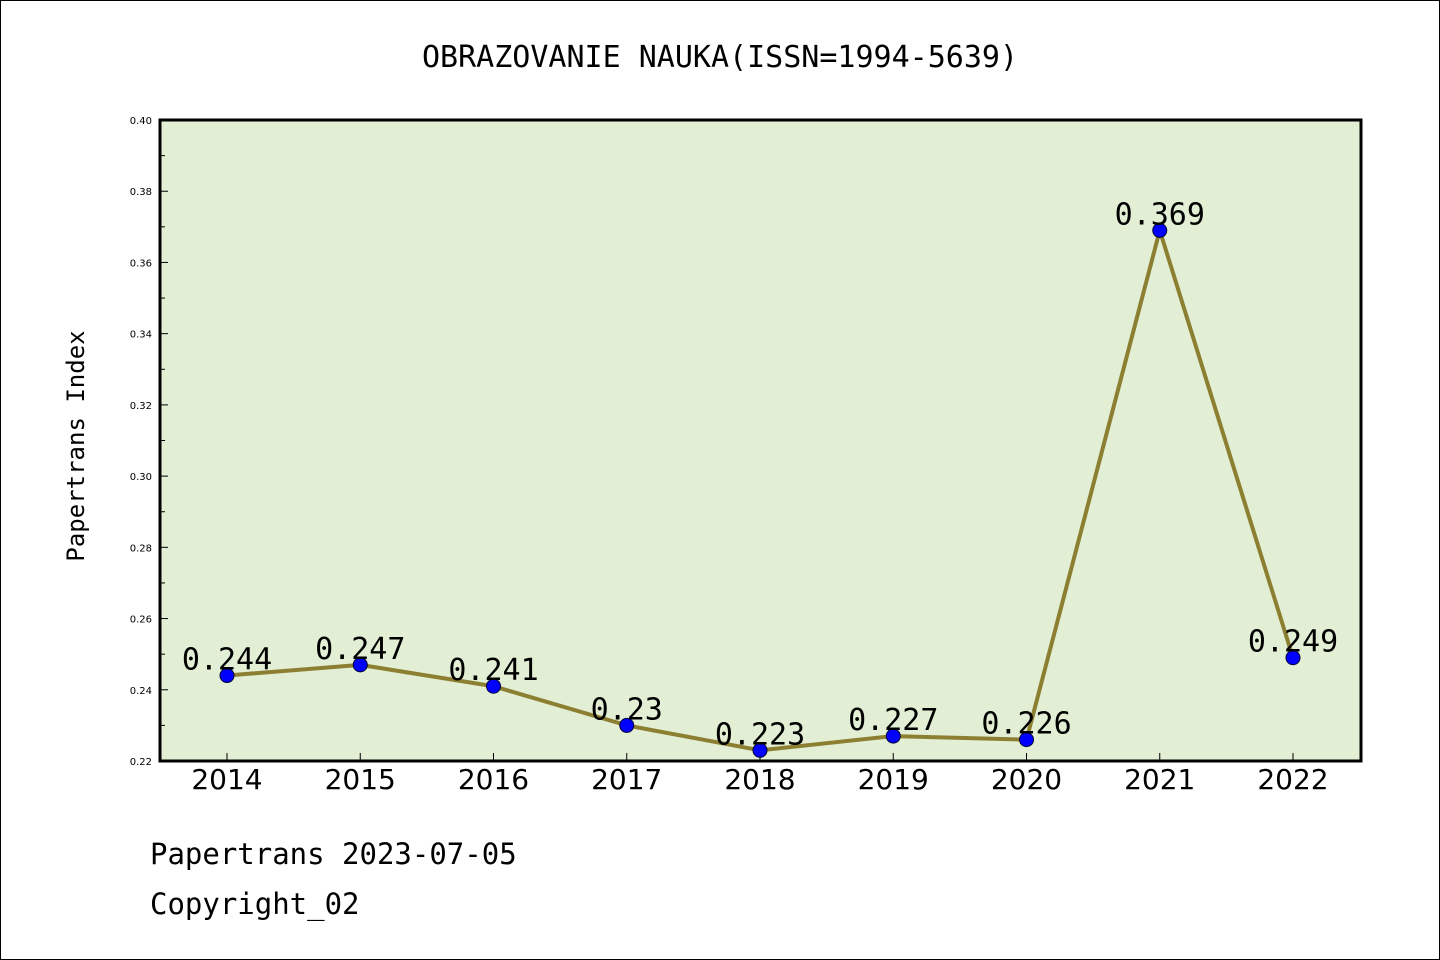 This screenshot has height=960, width=1440. What do you see at coordinates (893, 720) in the screenshot?
I see `data-label: 0.227` at bounding box center [893, 720].